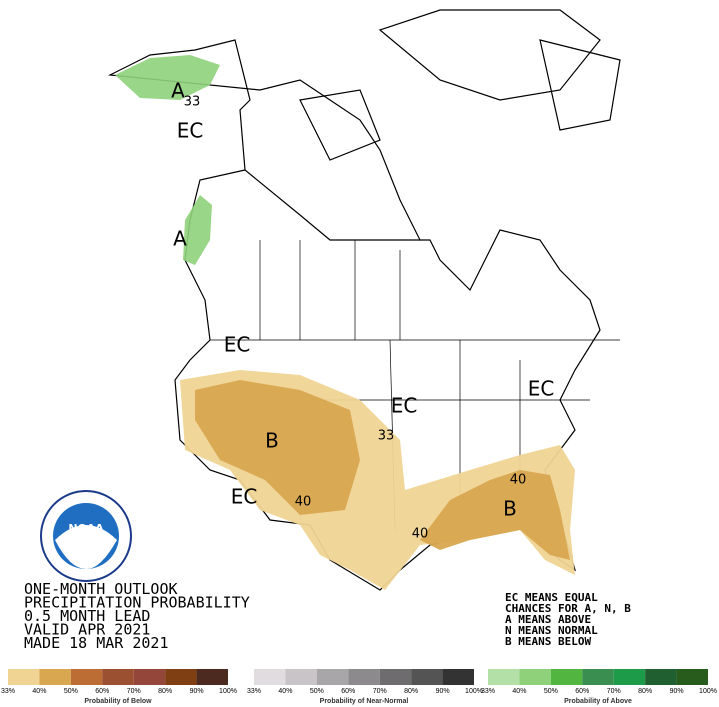 The height and width of the screenshot is (707, 719). Describe the element at coordinates (118, 701) in the screenshot. I see `legend-title: Probability of Below` at that location.